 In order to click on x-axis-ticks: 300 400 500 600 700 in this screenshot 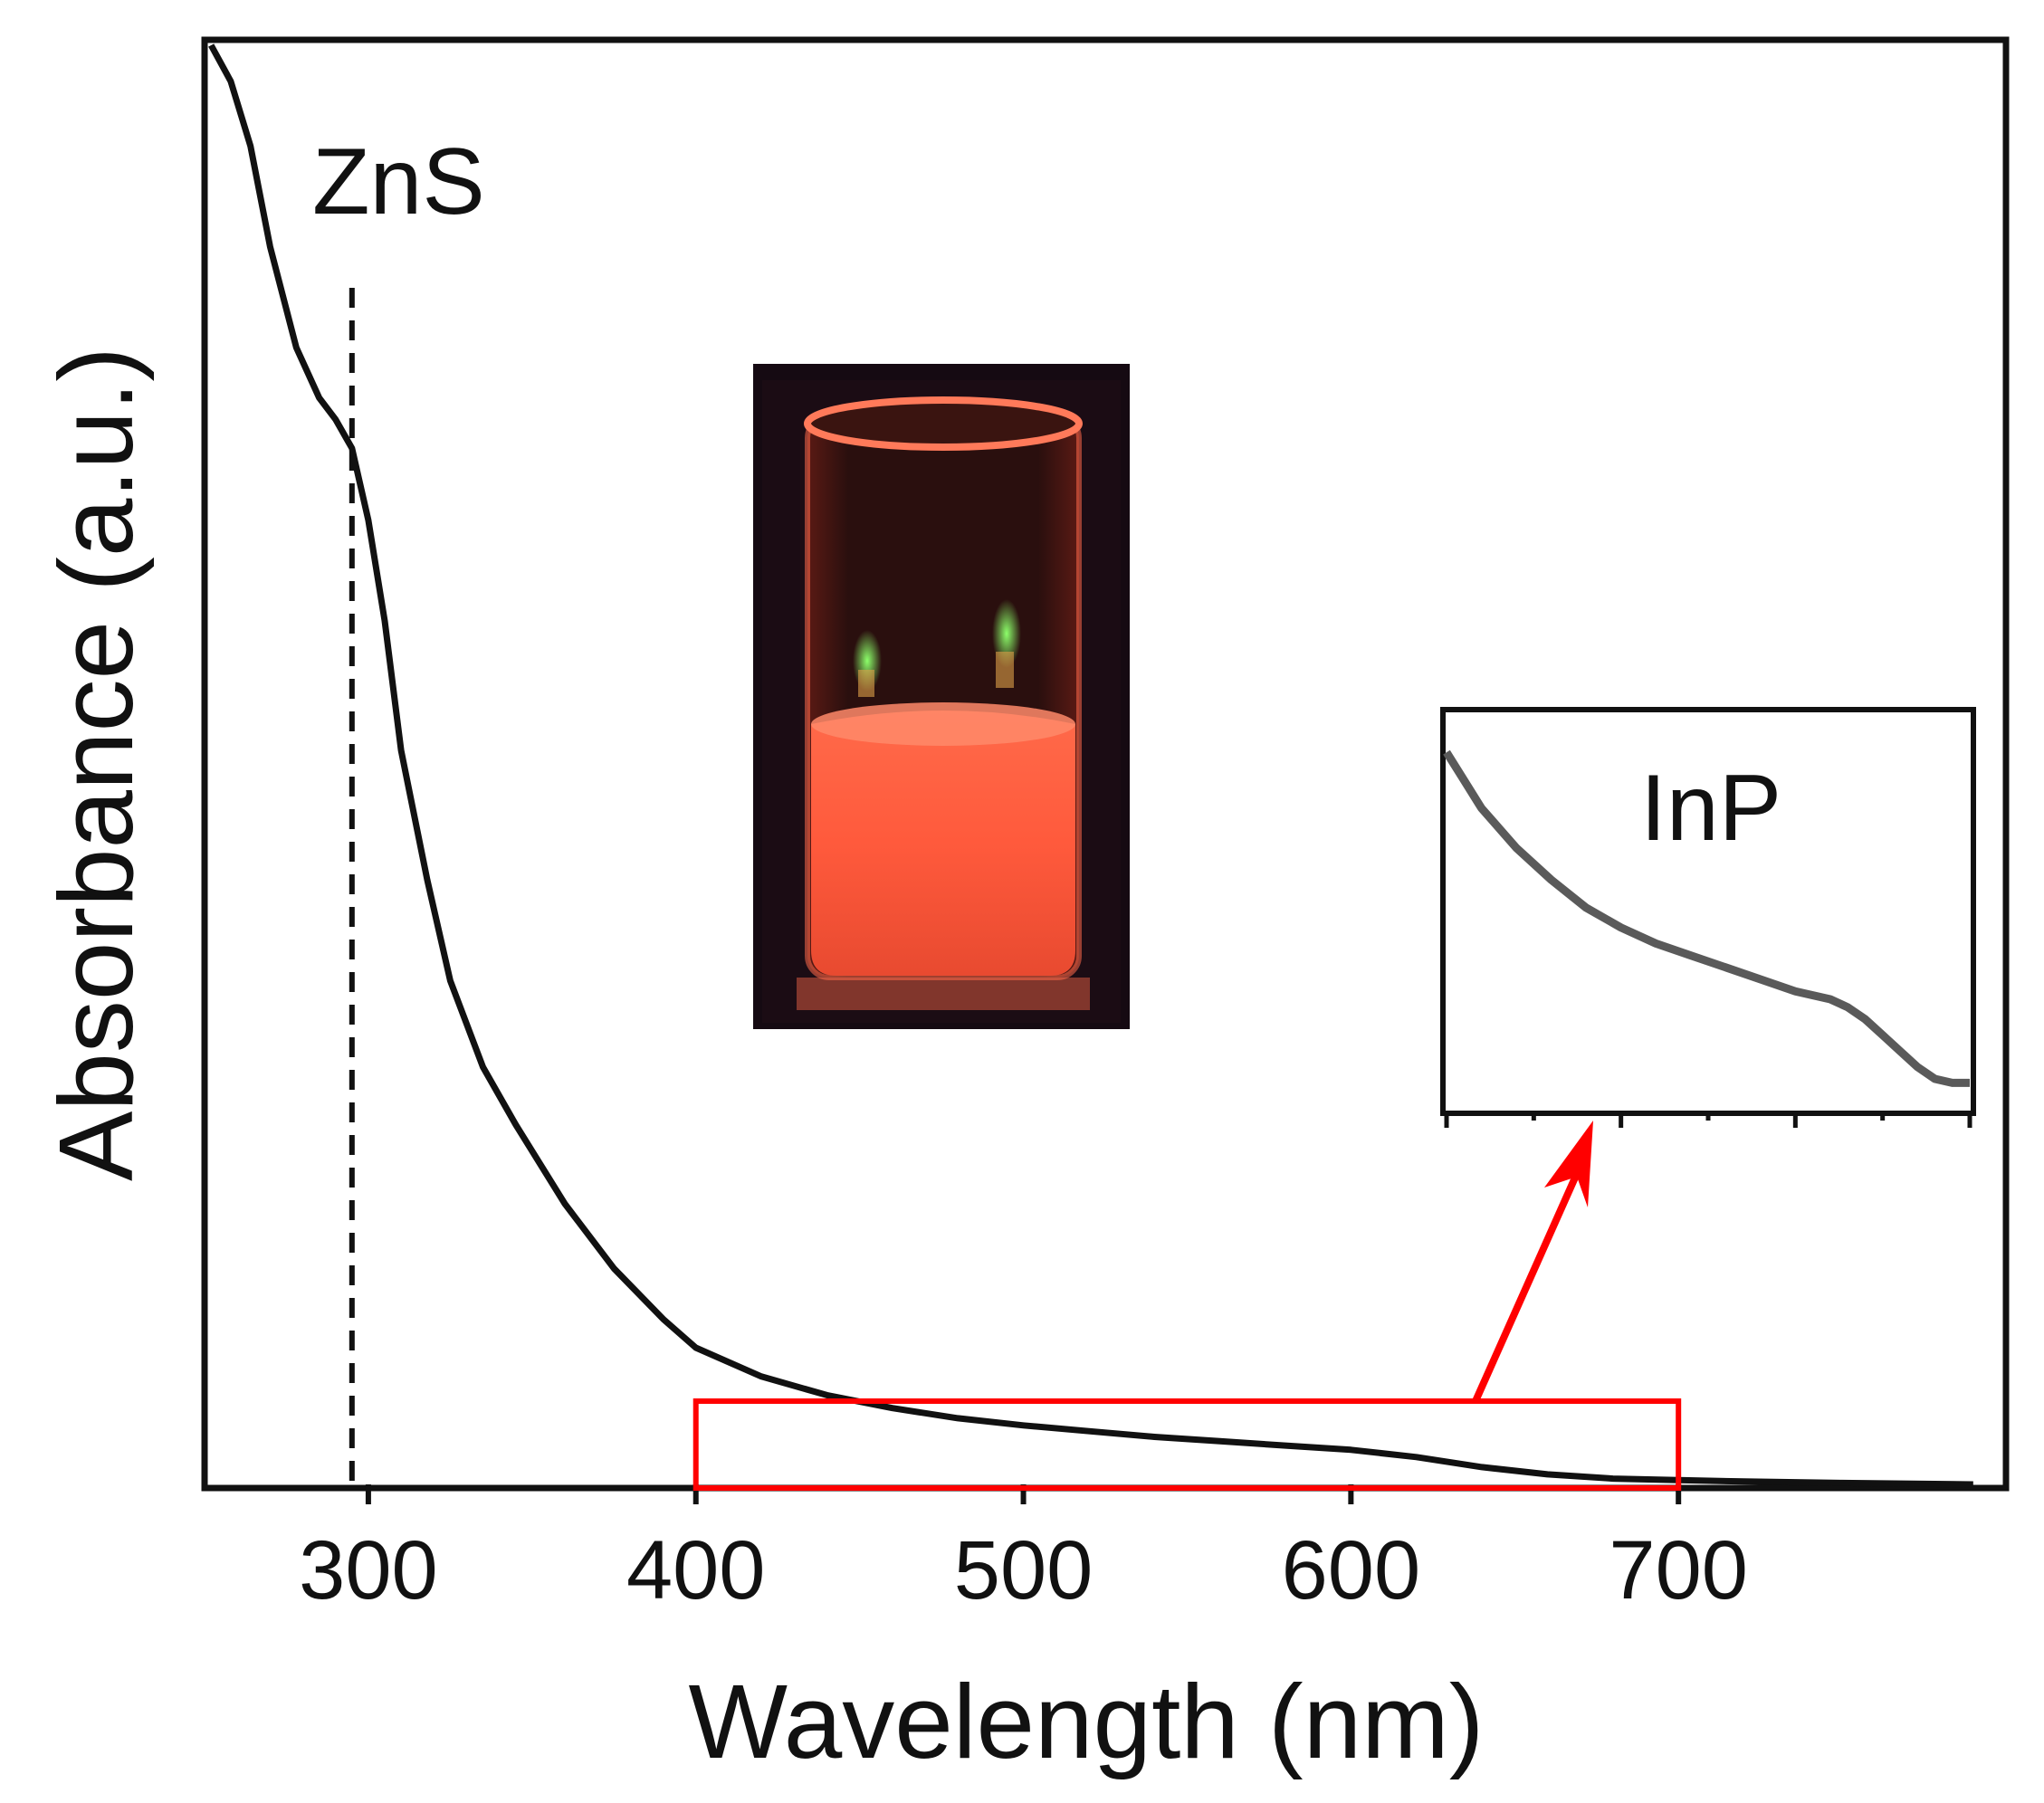, I will do `click(1023, 1550)`.